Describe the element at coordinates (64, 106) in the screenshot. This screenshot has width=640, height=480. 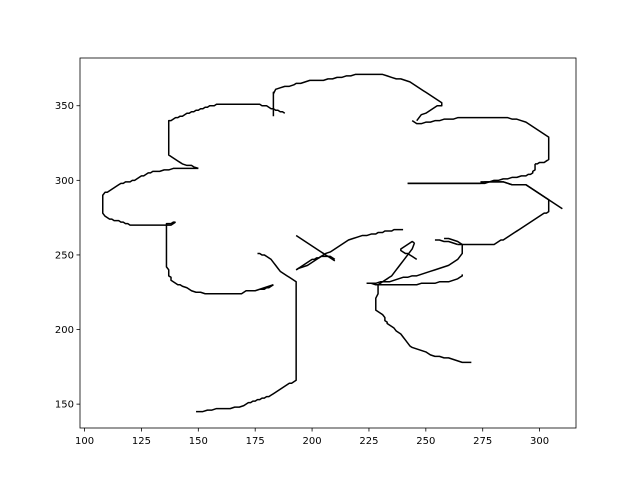
I see `y-tick-label: 350` at that location.